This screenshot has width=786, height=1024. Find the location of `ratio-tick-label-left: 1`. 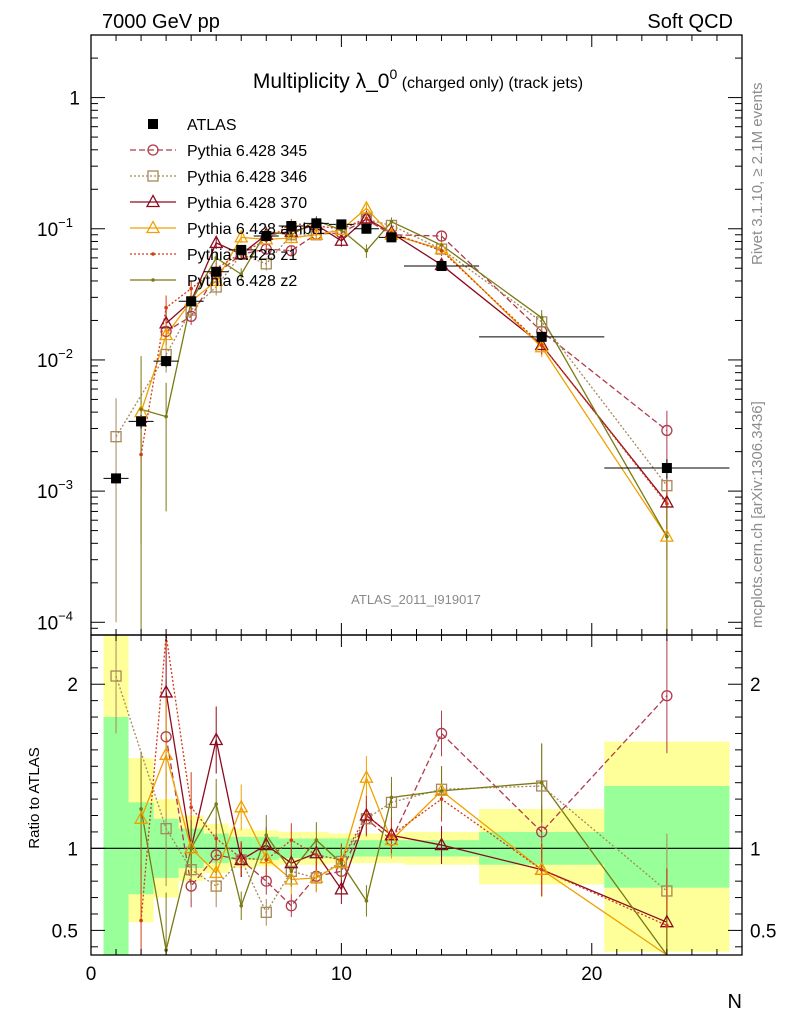

ratio-tick-label-left: 1 is located at coordinates (72, 849).